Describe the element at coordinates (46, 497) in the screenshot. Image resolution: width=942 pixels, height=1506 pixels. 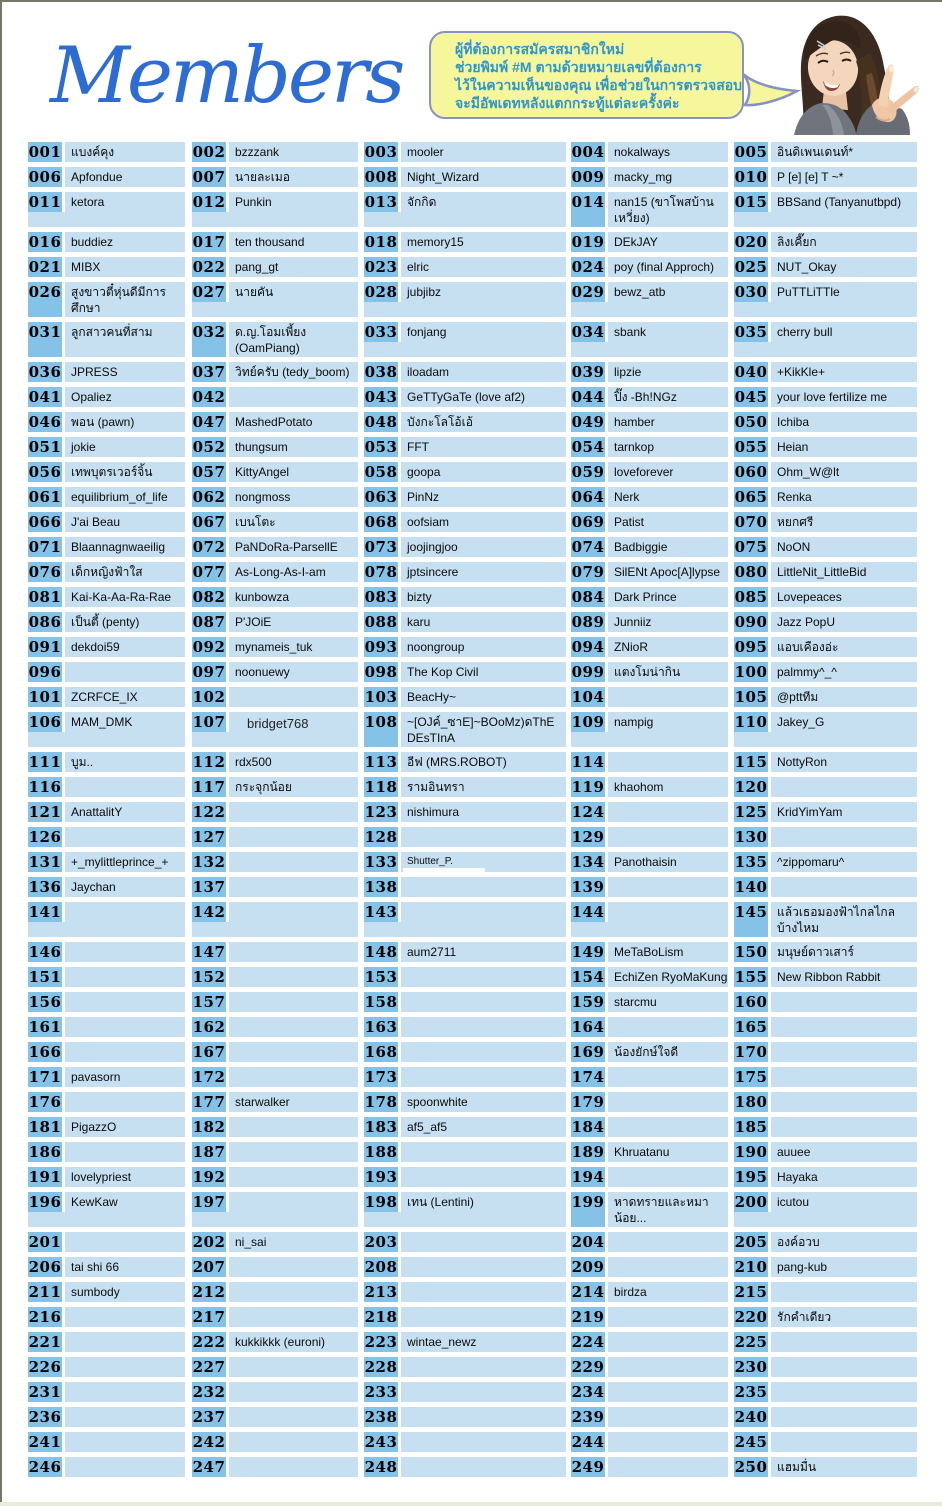
I see `member-number: 061` at that location.